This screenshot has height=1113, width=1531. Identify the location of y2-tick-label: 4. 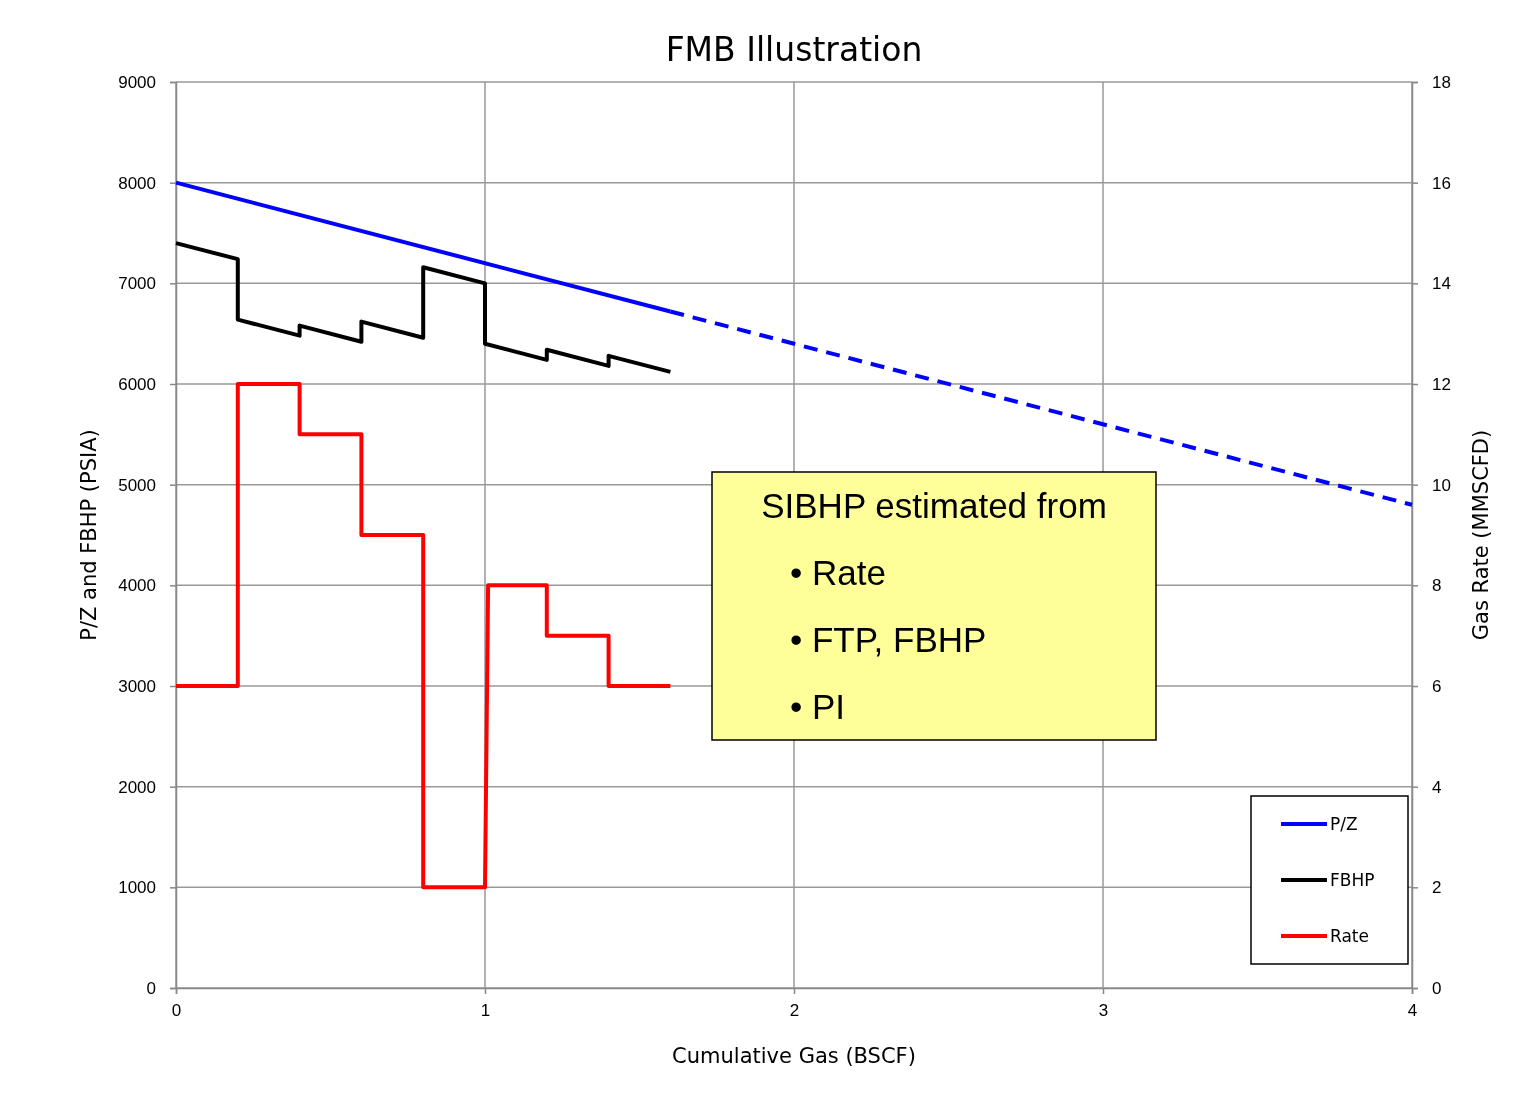
(1437, 787).